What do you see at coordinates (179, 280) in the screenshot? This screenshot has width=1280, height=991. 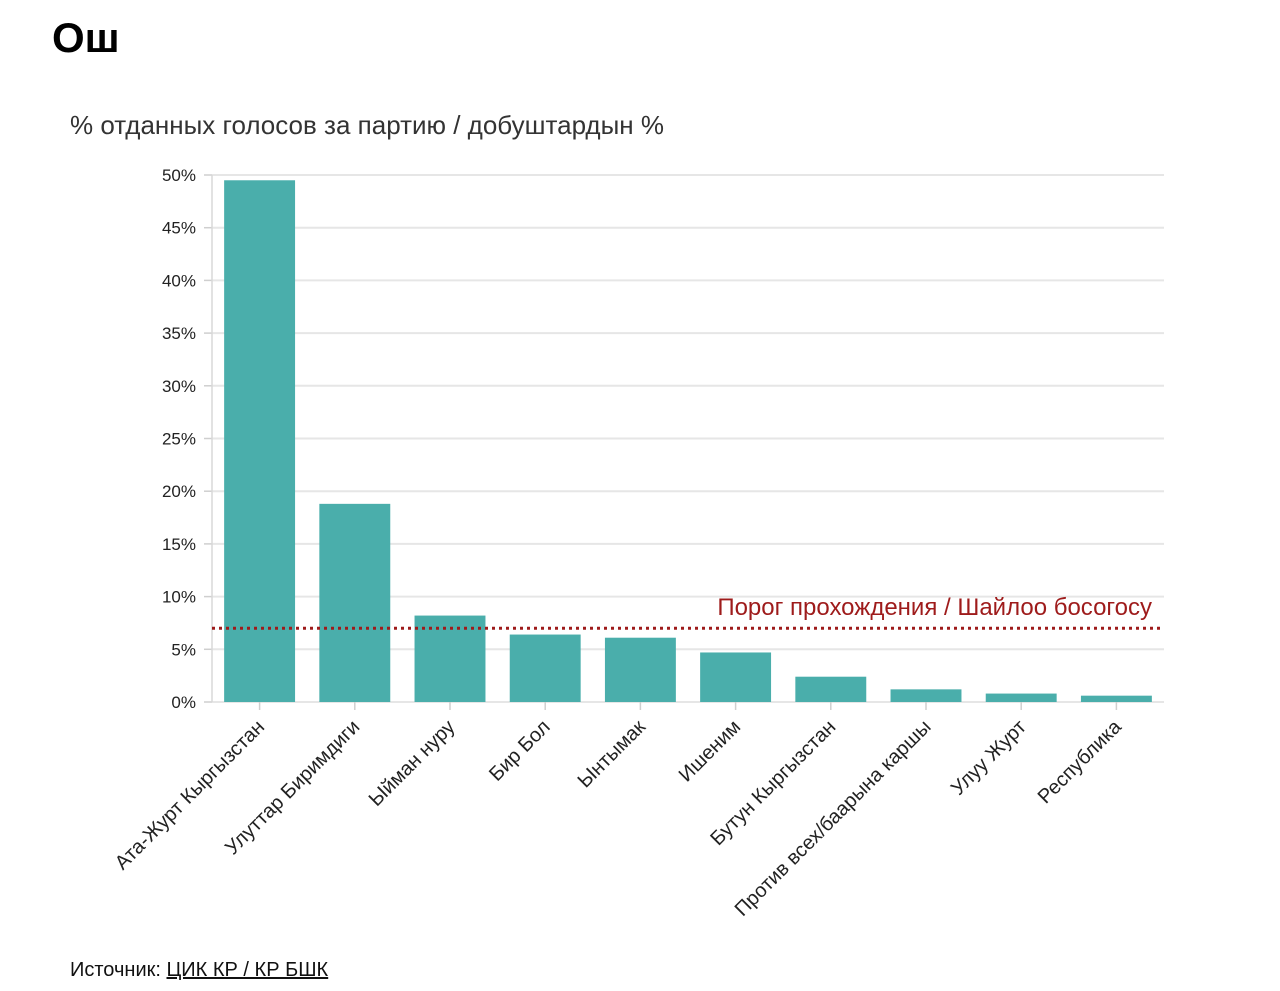 I see `y-tick-label: 40%` at bounding box center [179, 280].